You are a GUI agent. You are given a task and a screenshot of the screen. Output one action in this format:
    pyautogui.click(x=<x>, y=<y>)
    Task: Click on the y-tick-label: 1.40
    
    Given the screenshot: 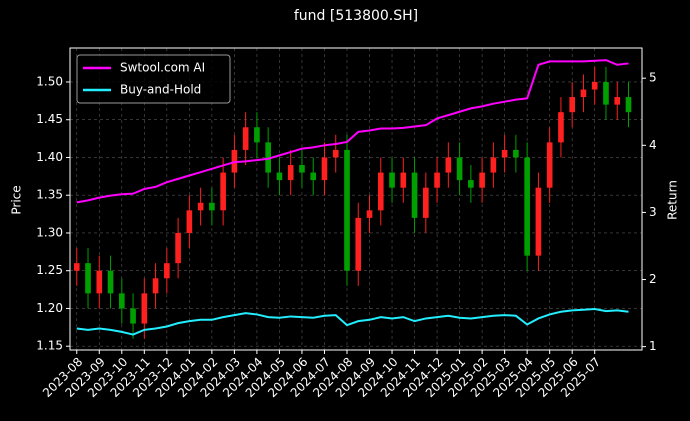 What is the action you would take?
    pyautogui.click(x=49, y=157)
    